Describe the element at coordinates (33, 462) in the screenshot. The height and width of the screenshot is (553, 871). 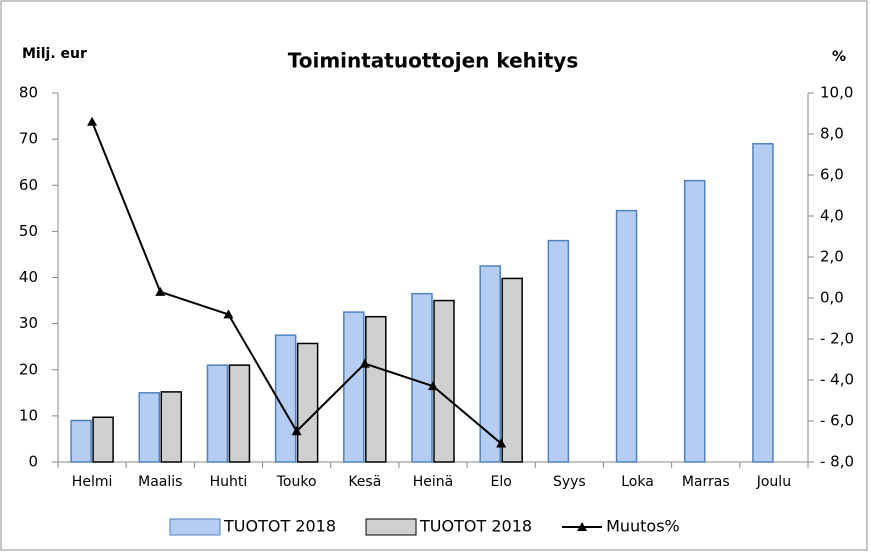
I see `y-tick-label: 0` at that location.